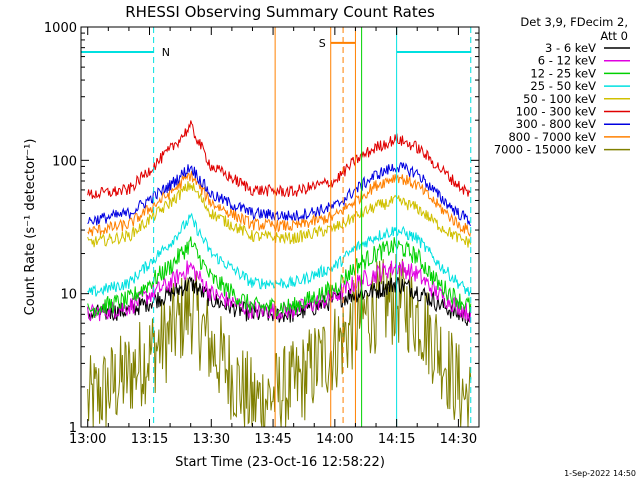  What do you see at coordinates (567, 61) in the screenshot?
I see `legend-label-1: 6 - 12 keV` at bounding box center [567, 61].